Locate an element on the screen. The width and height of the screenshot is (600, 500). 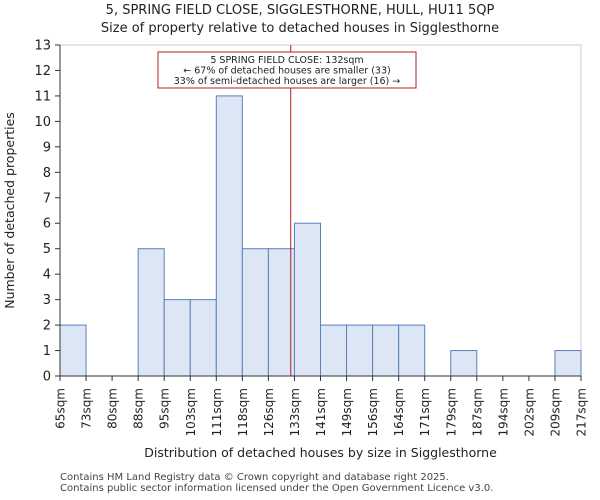
annotation-line-1: 5 SPRING FIELD CLOSE: 132sqm is located at coordinates (286, 60).